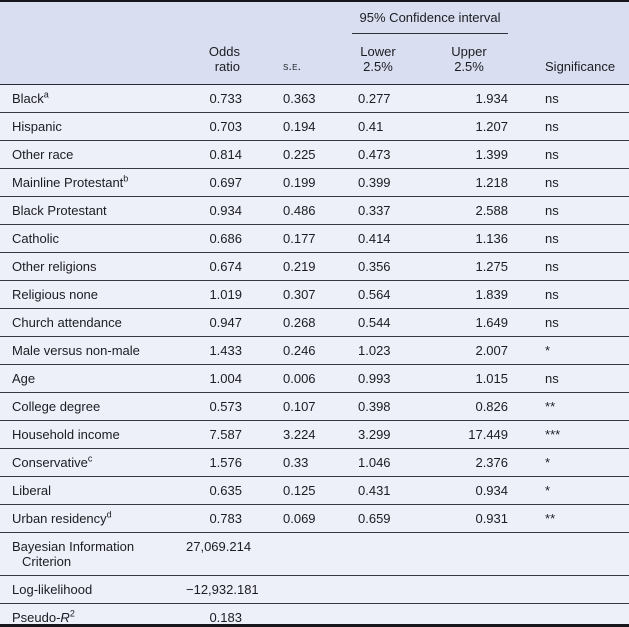 This screenshot has height=627, width=629. I want to click on se-cell: 0.363, so click(299, 98).